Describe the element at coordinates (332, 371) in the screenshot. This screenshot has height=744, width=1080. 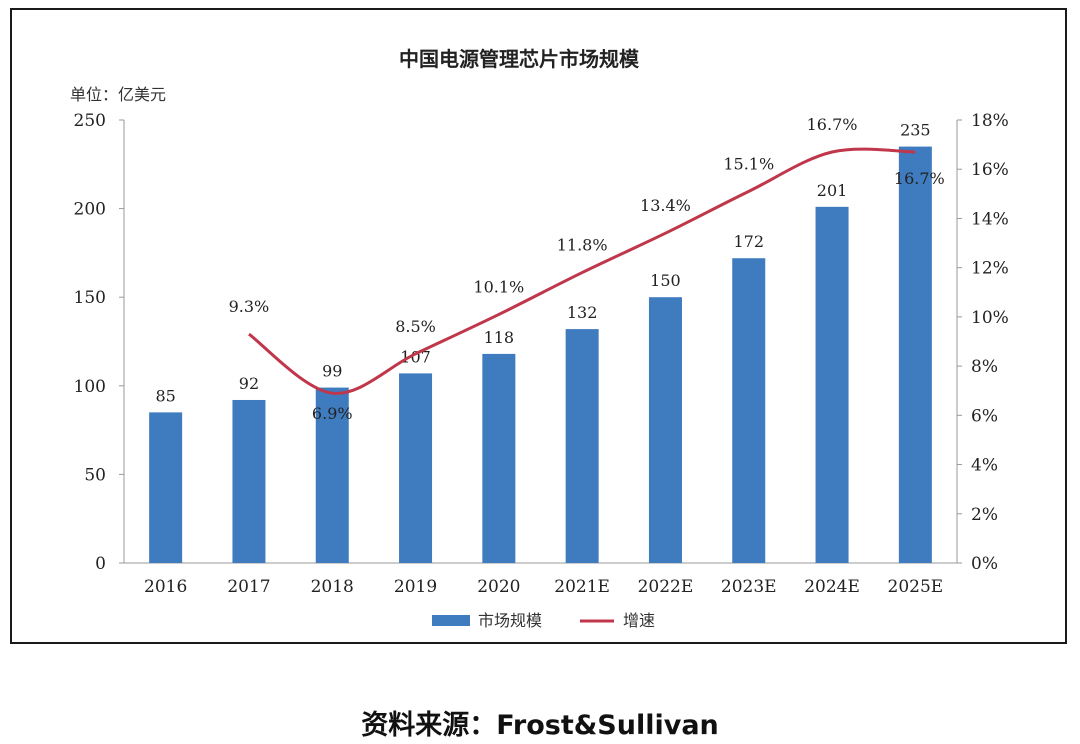
I see `bar-value-label: 99` at that location.